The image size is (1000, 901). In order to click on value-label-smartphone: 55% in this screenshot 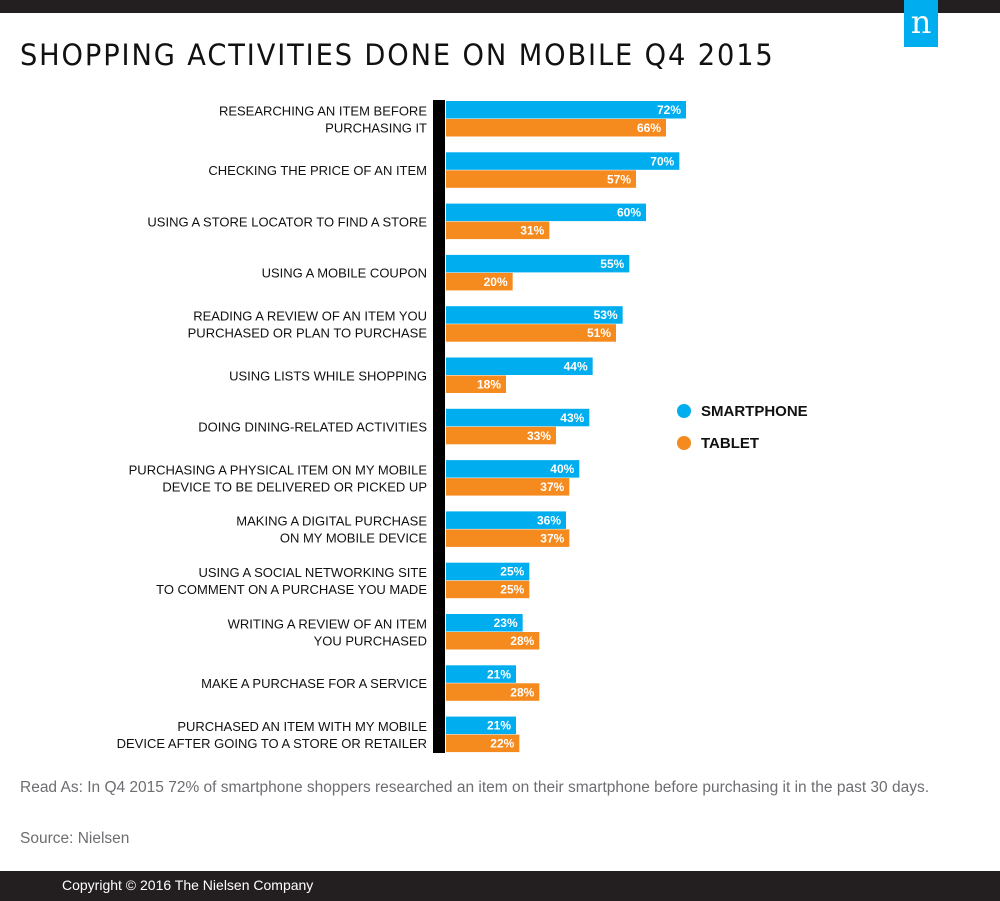, I will do `click(612, 264)`.